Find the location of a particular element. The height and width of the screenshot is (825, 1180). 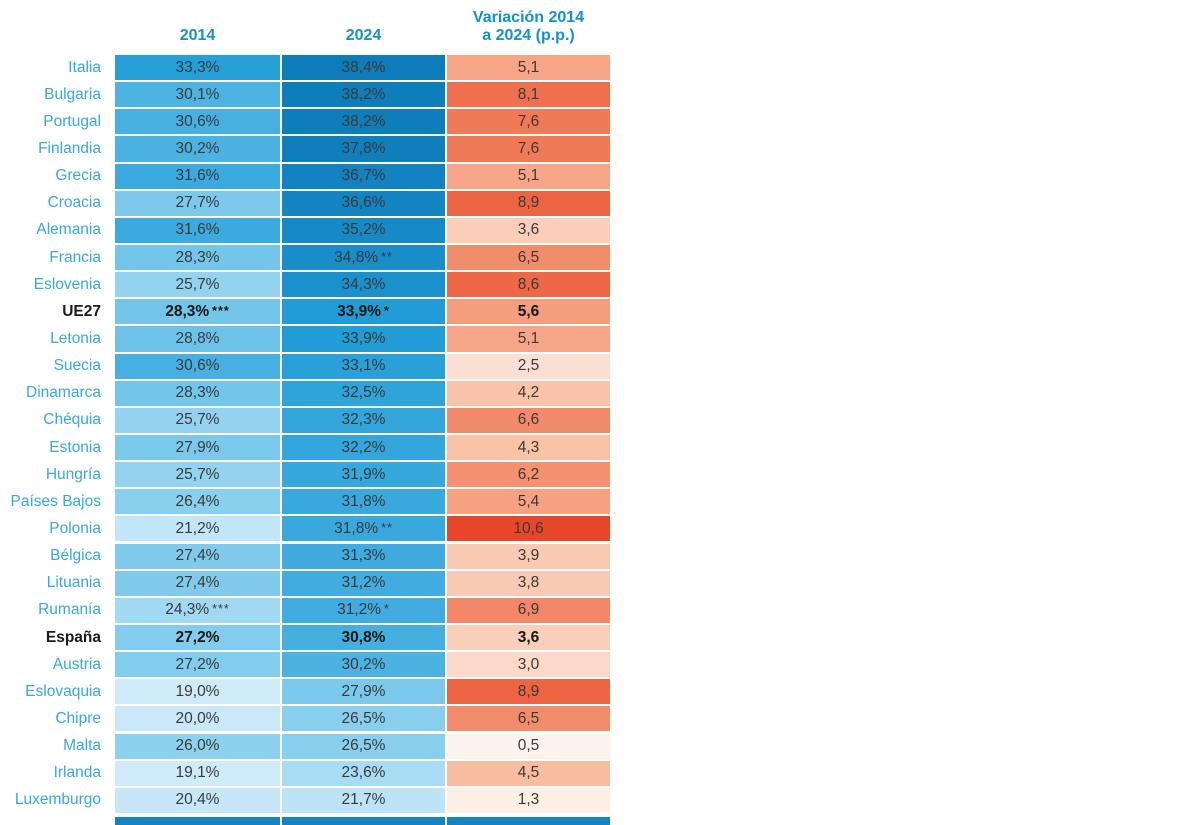

table-row: Rumanía 24,3% *** 31,2% * 6,9 is located at coordinates (306, 610).